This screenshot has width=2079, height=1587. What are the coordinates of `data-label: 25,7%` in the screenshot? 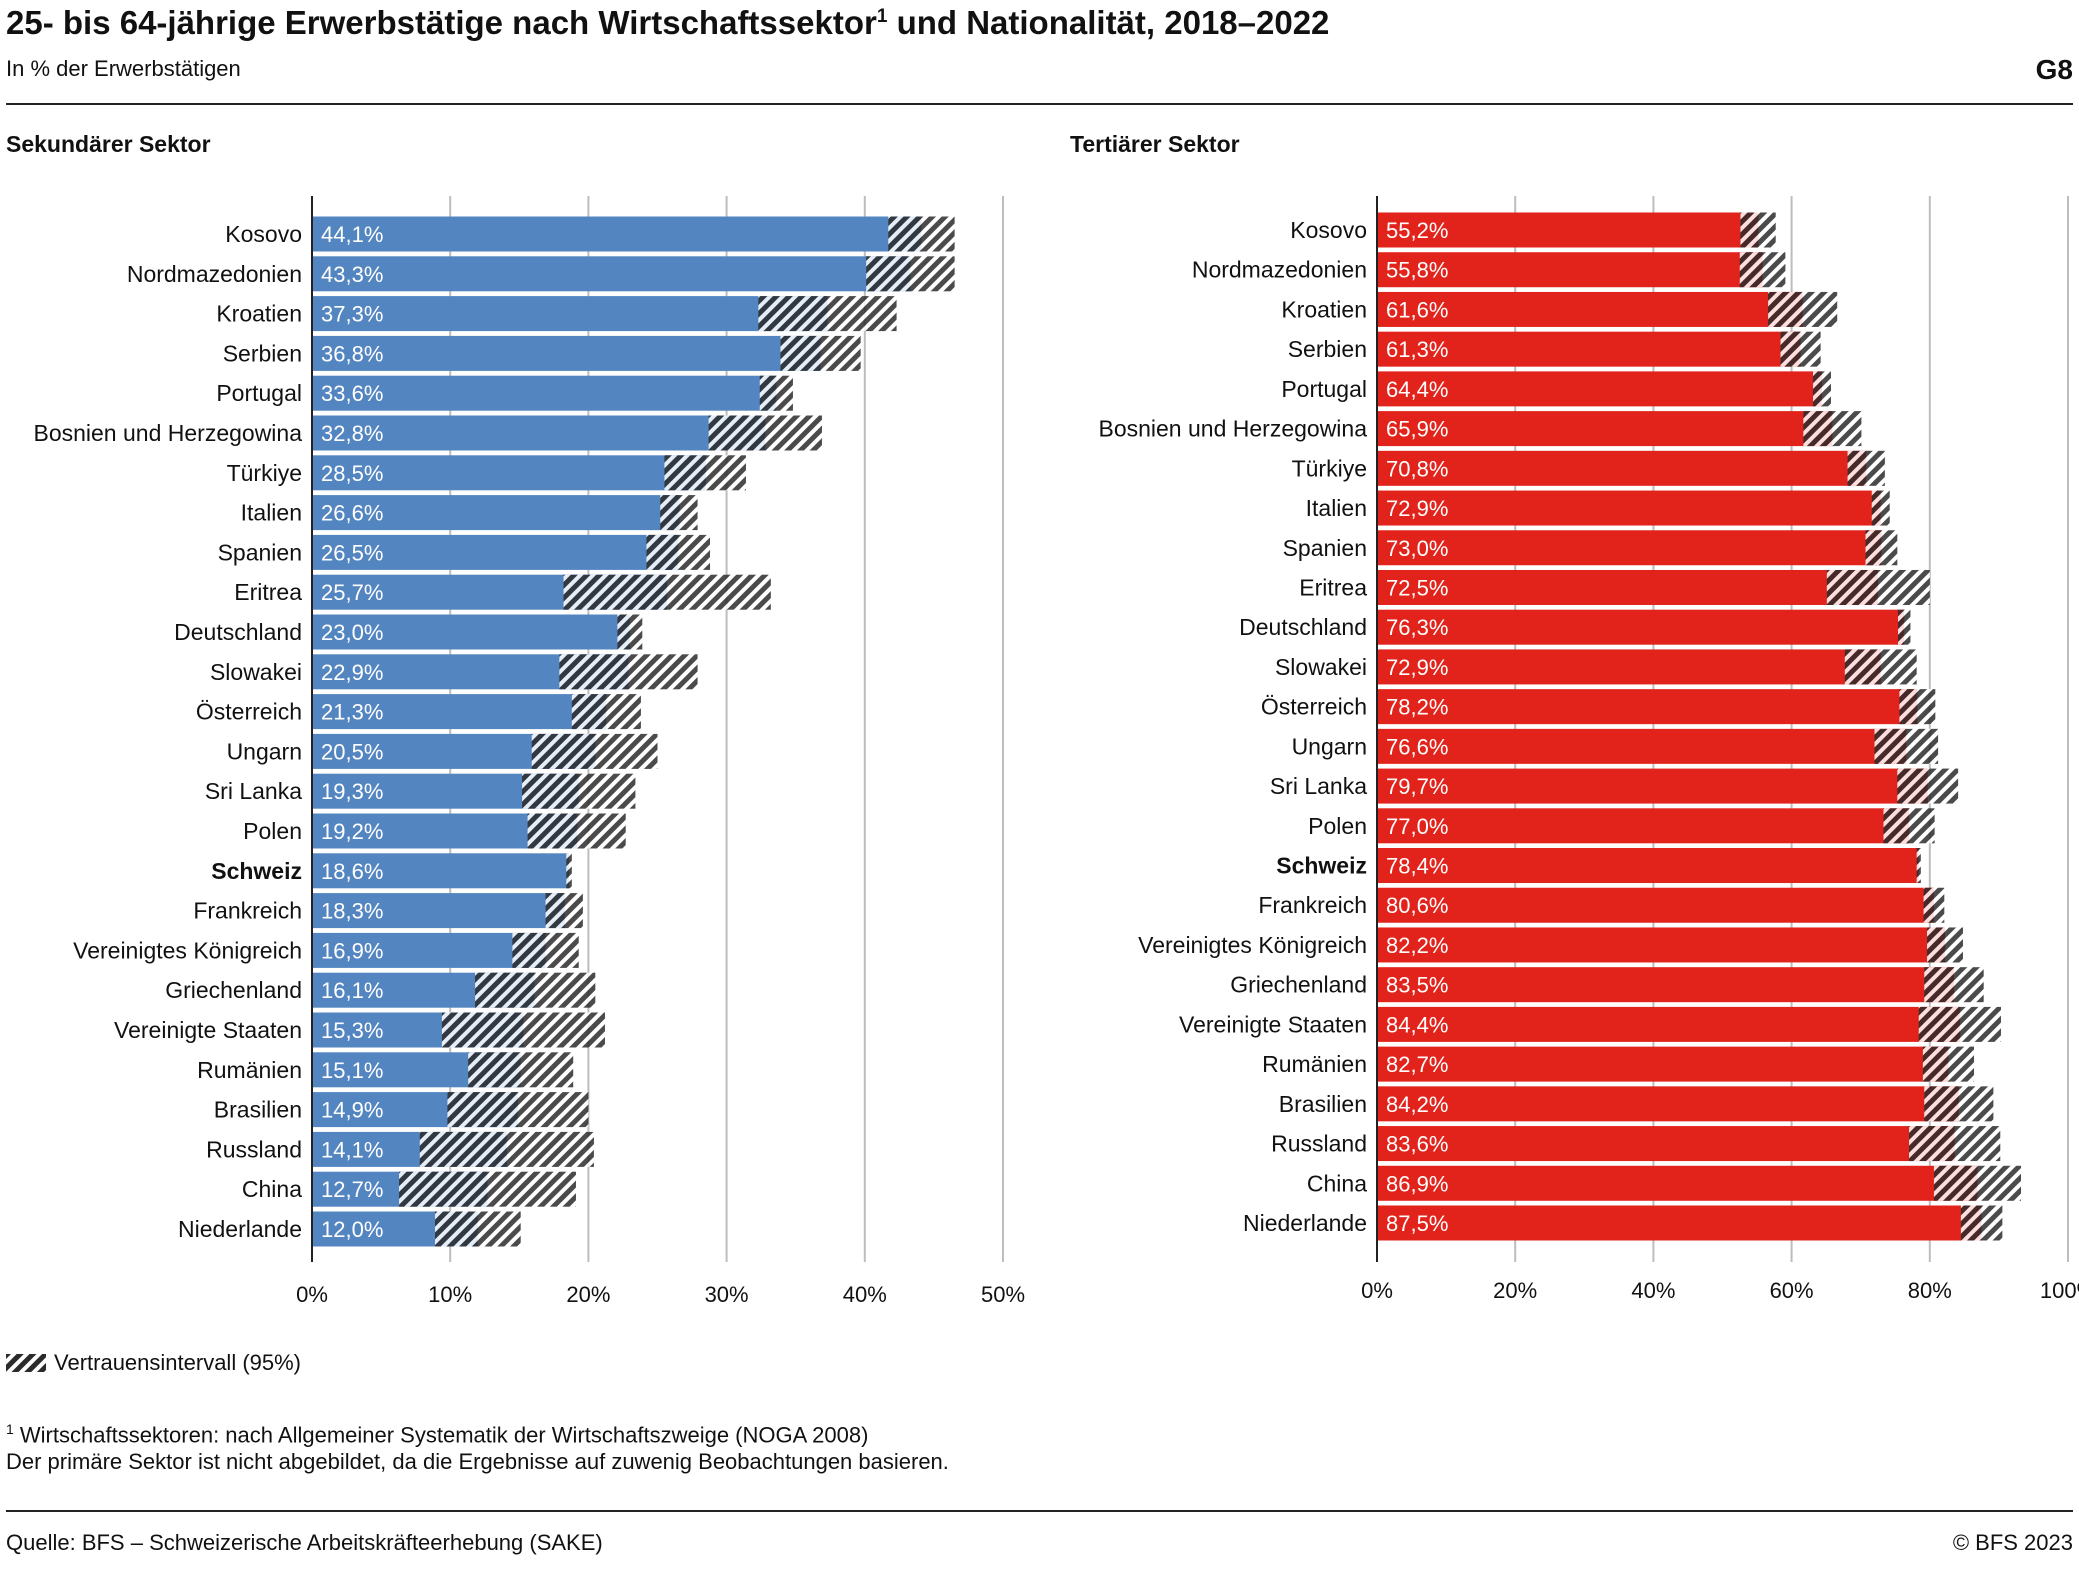 It's located at (352, 592).